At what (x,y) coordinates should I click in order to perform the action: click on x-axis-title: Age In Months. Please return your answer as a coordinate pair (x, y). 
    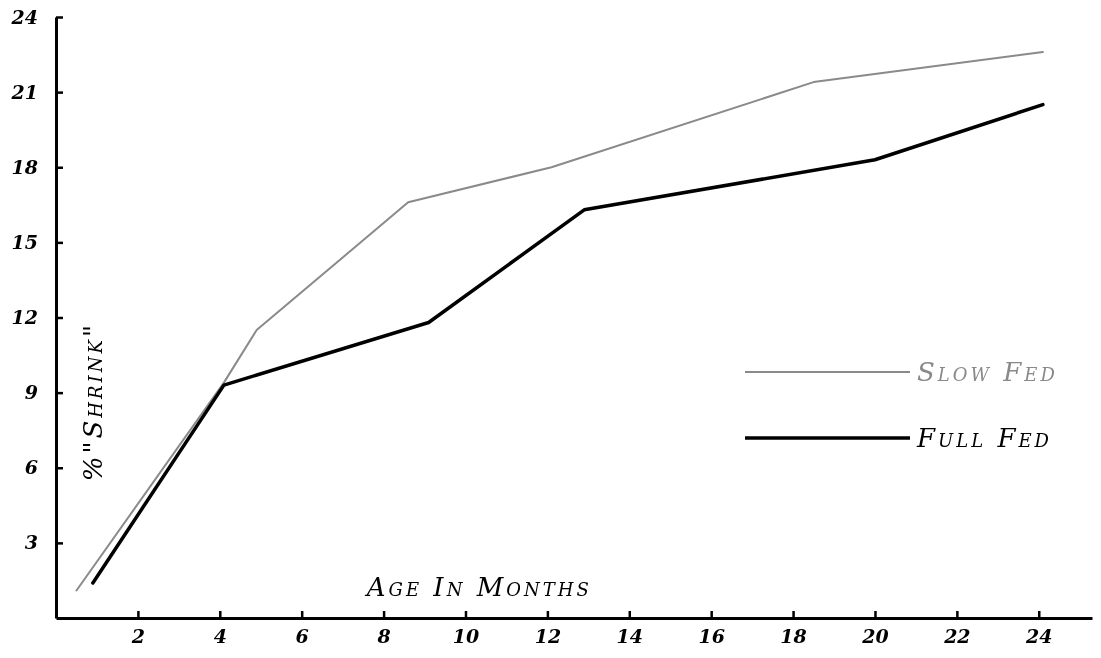
    Looking at the image, I should click on (478, 587).